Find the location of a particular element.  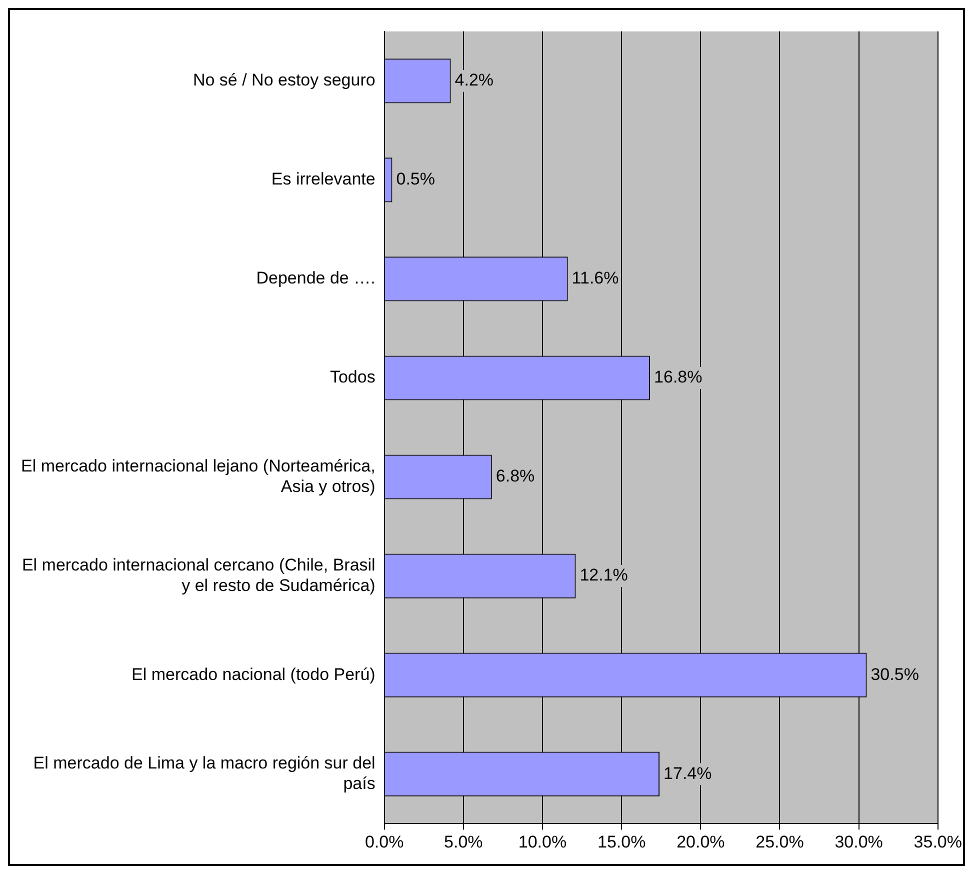

x-tick-label: 5.0% is located at coordinates (463, 842).